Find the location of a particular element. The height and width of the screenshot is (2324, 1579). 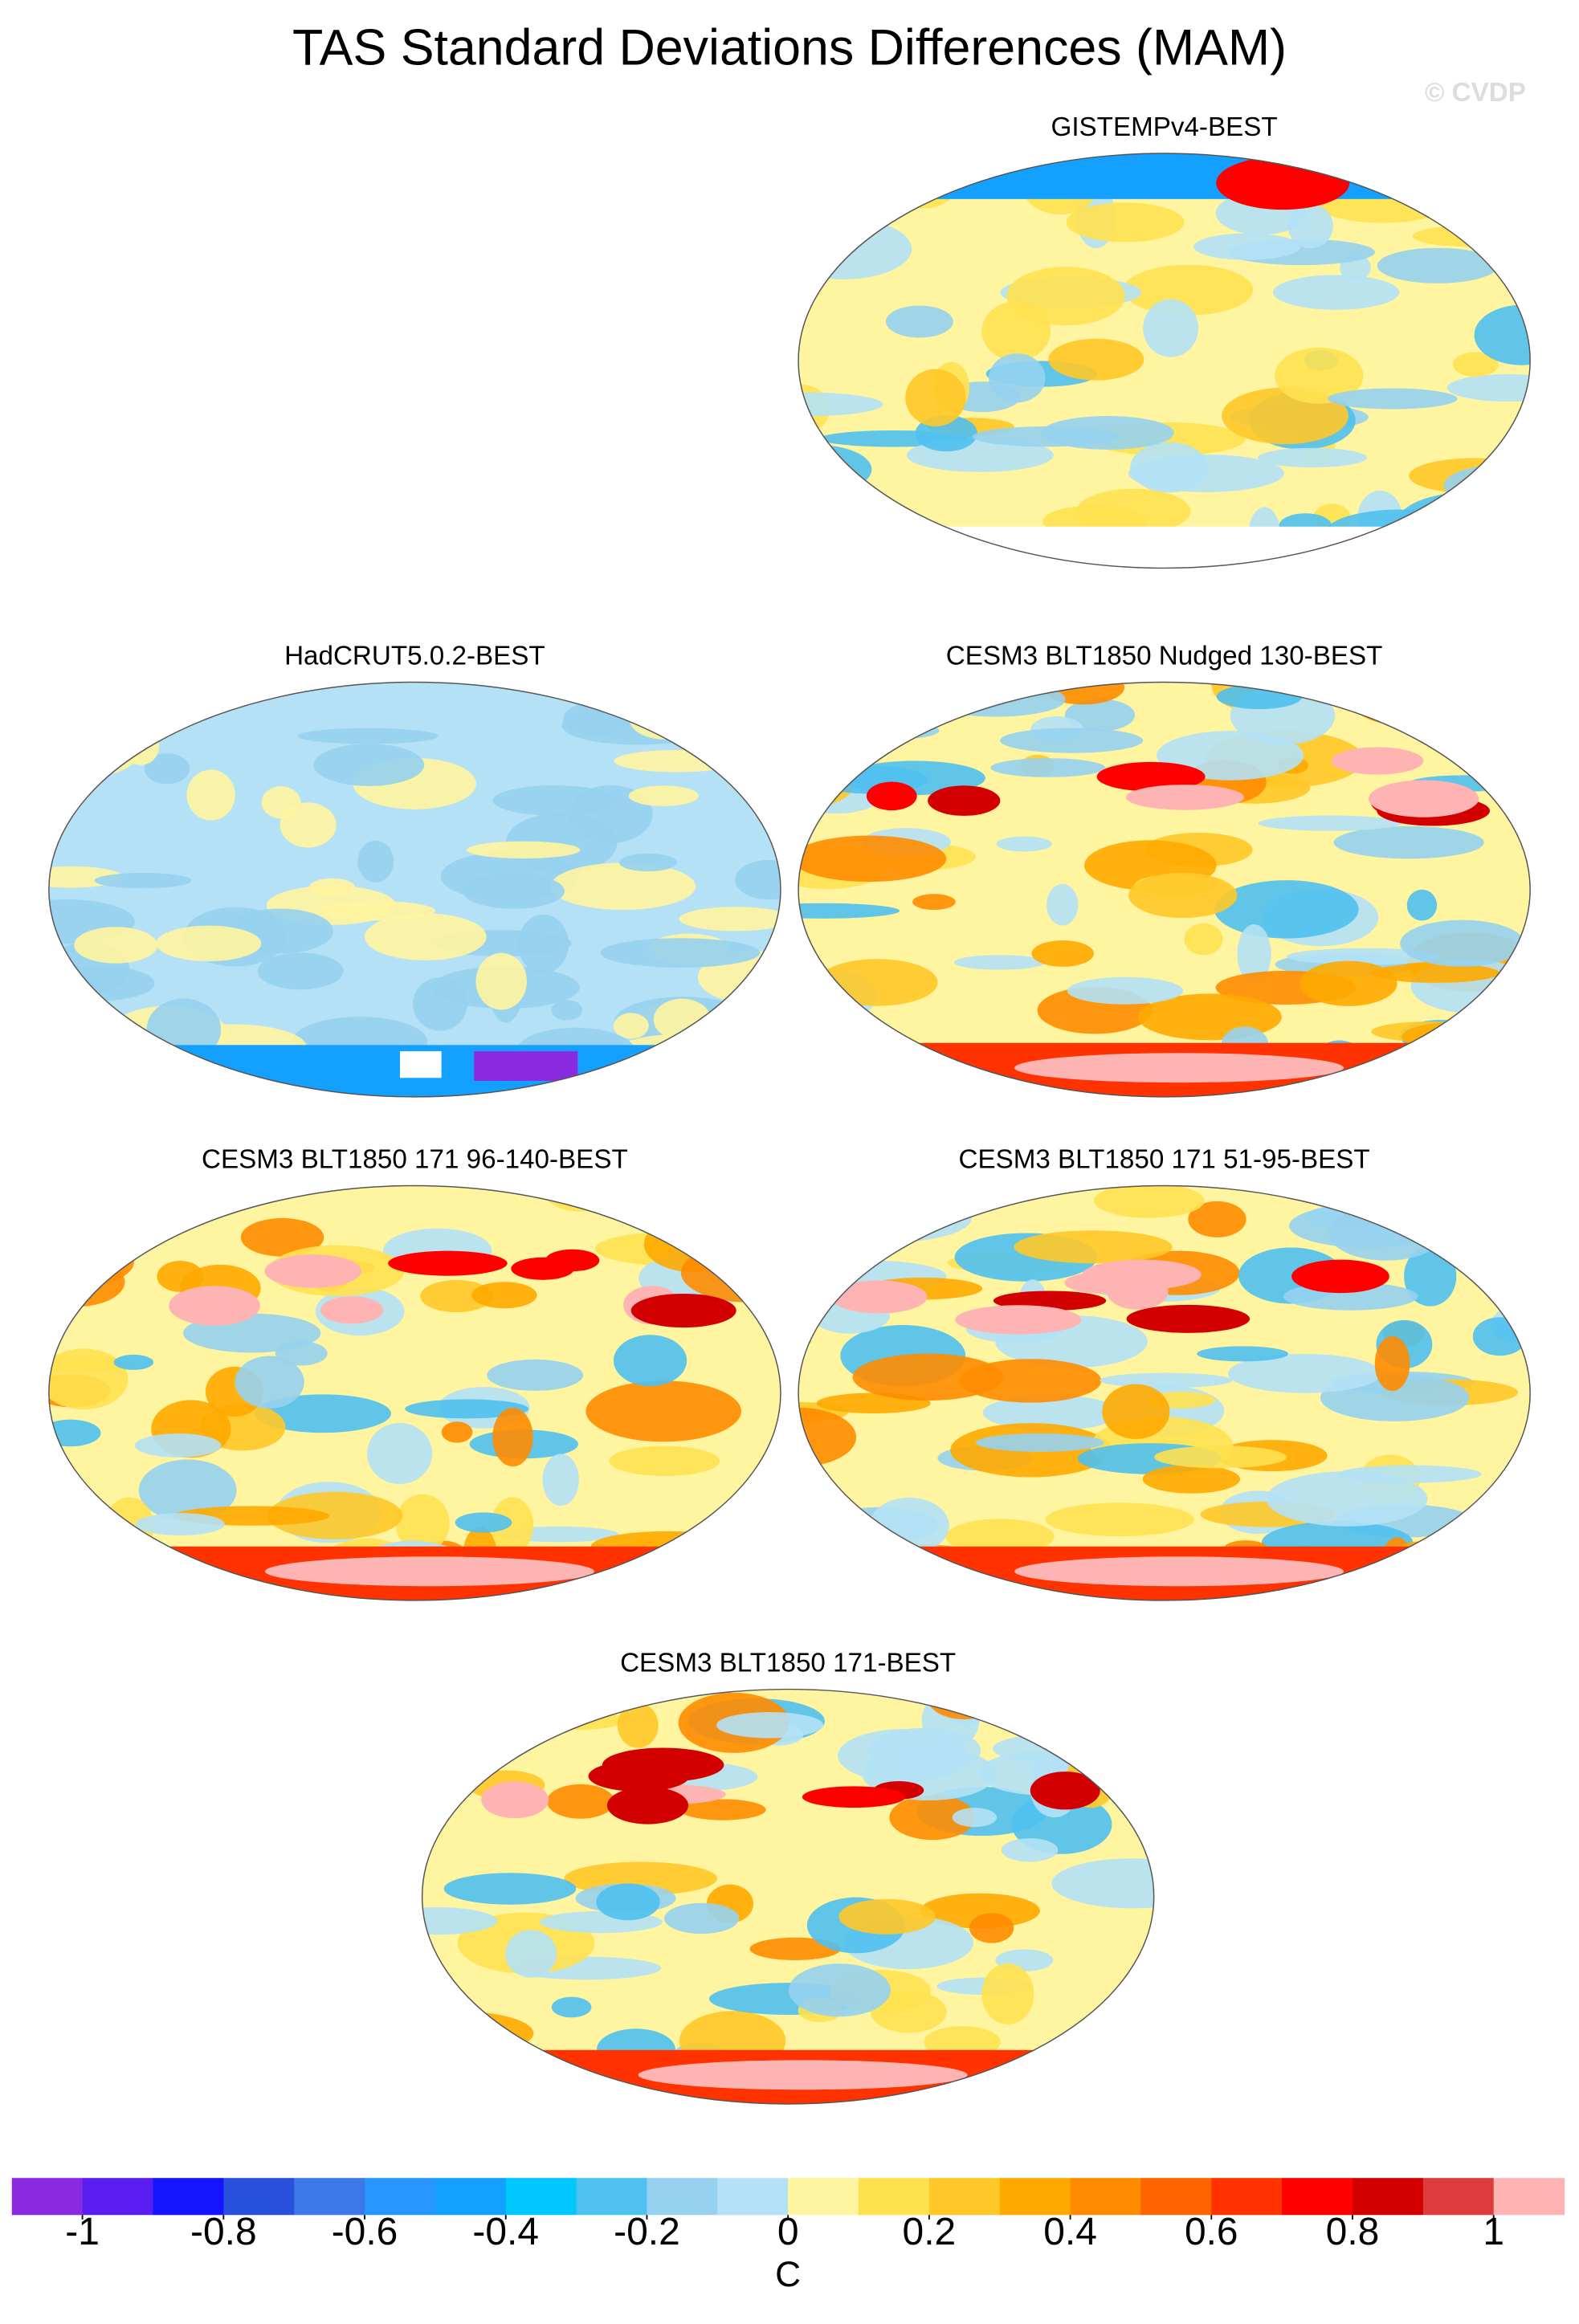

panel-title: CESM3 BLT1850 Nudged 130-BEST is located at coordinates (1164, 656).